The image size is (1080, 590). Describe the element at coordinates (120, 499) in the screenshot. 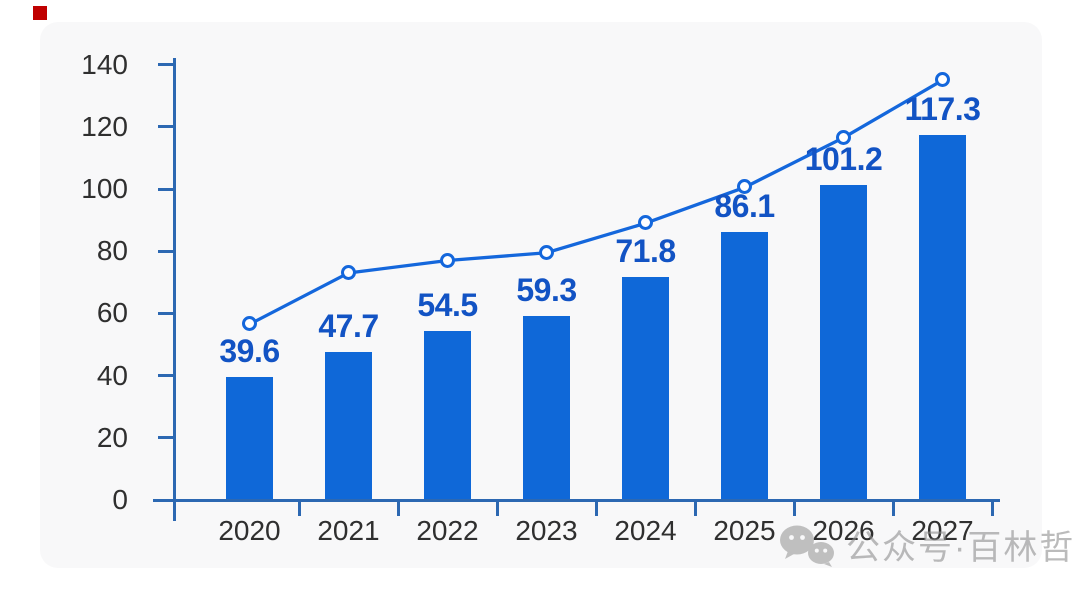

I see `y-tick-label: 0` at that location.